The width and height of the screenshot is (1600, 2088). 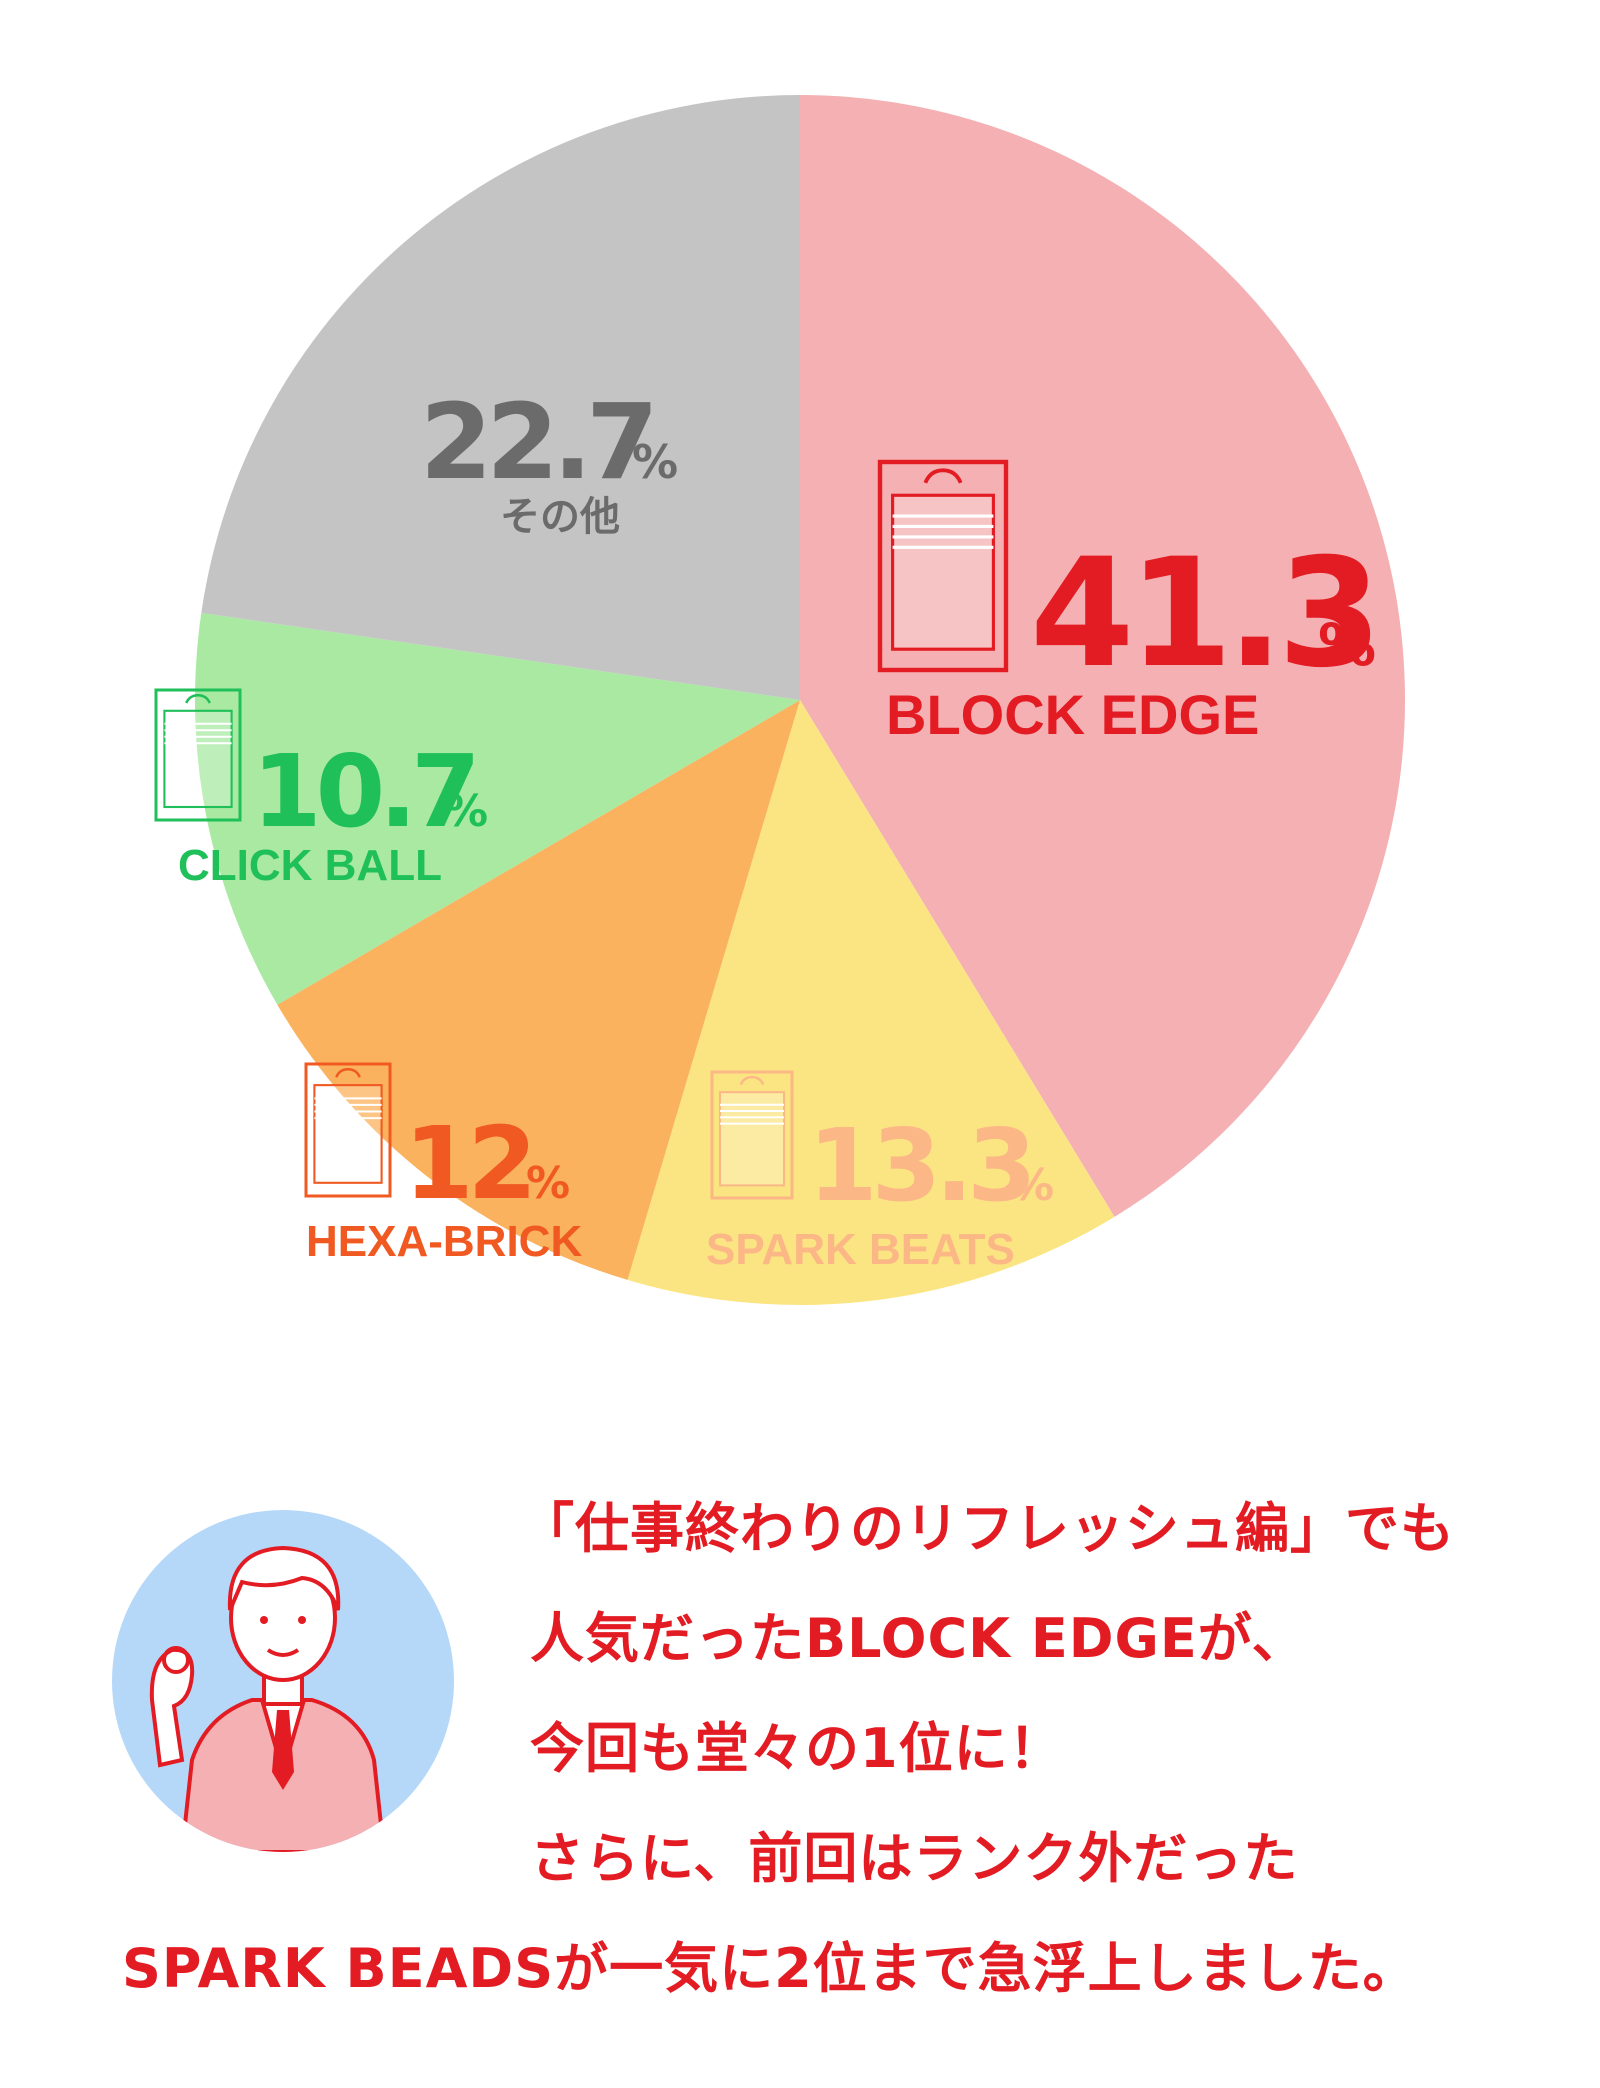 I want to click on slice-label: その他, so click(x=560, y=517).